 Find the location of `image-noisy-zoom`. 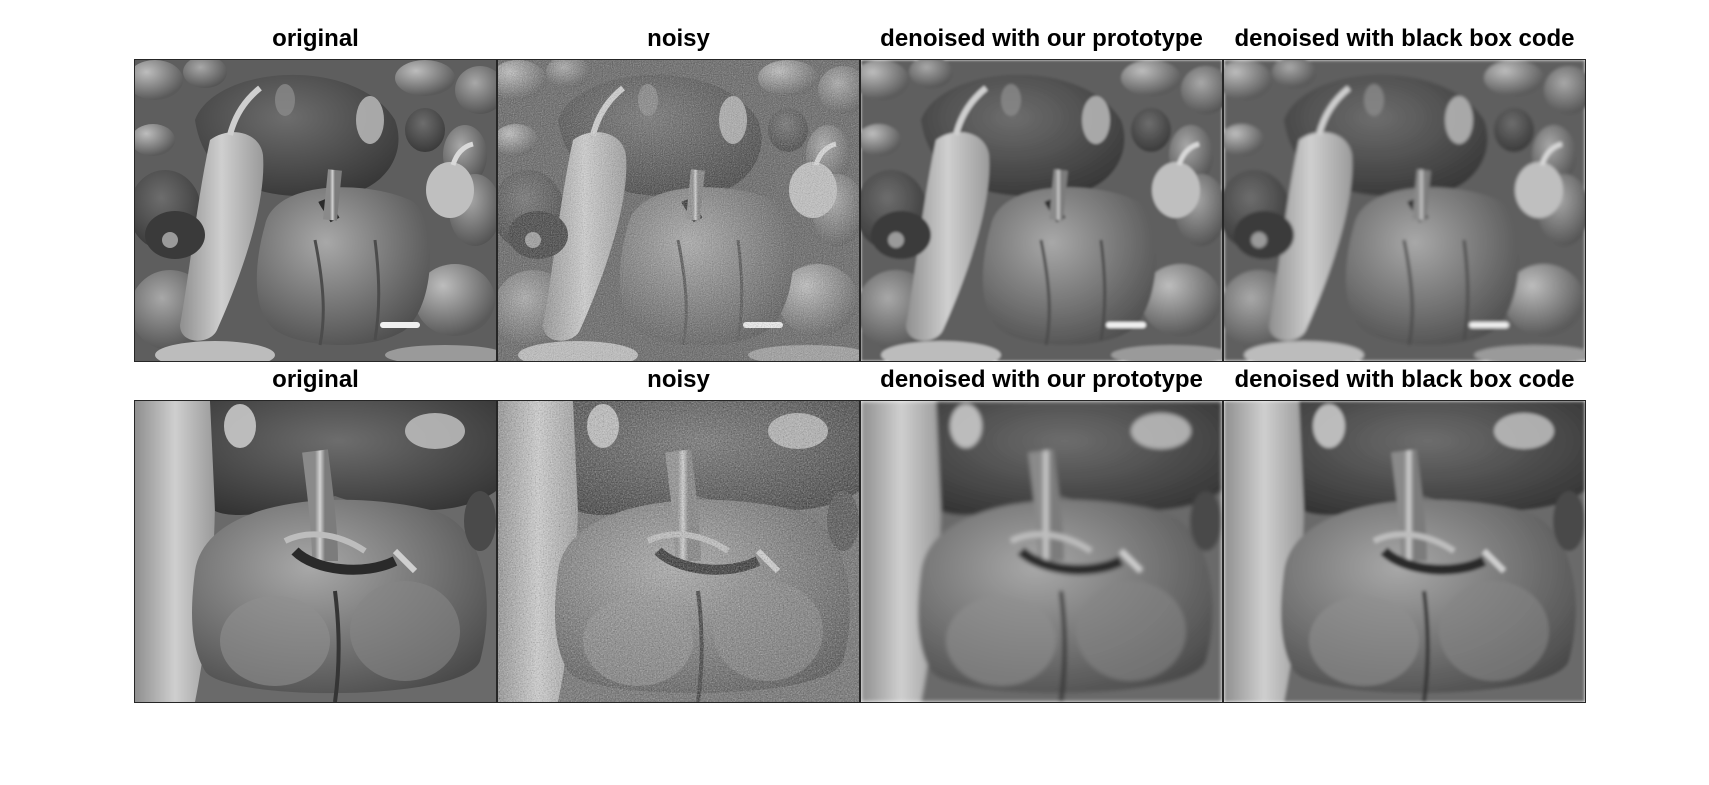

image-noisy-zoom is located at coordinates (678, 551).